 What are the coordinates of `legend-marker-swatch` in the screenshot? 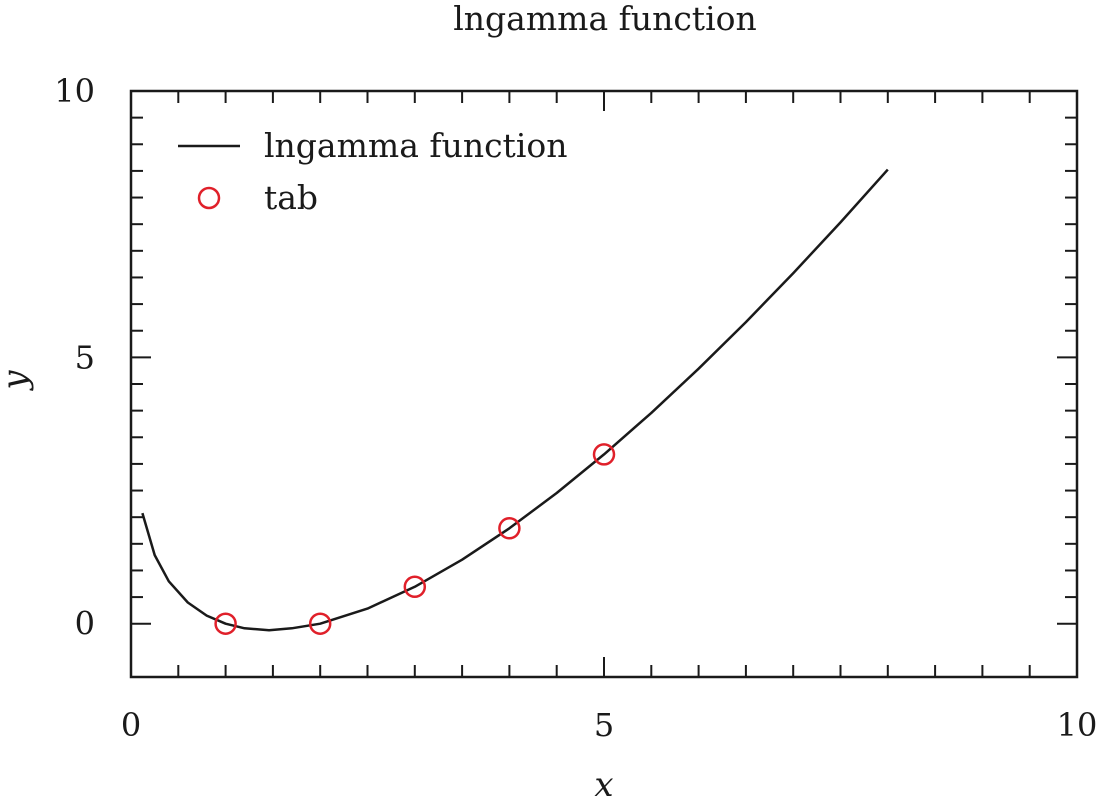 It's located at (209, 198).